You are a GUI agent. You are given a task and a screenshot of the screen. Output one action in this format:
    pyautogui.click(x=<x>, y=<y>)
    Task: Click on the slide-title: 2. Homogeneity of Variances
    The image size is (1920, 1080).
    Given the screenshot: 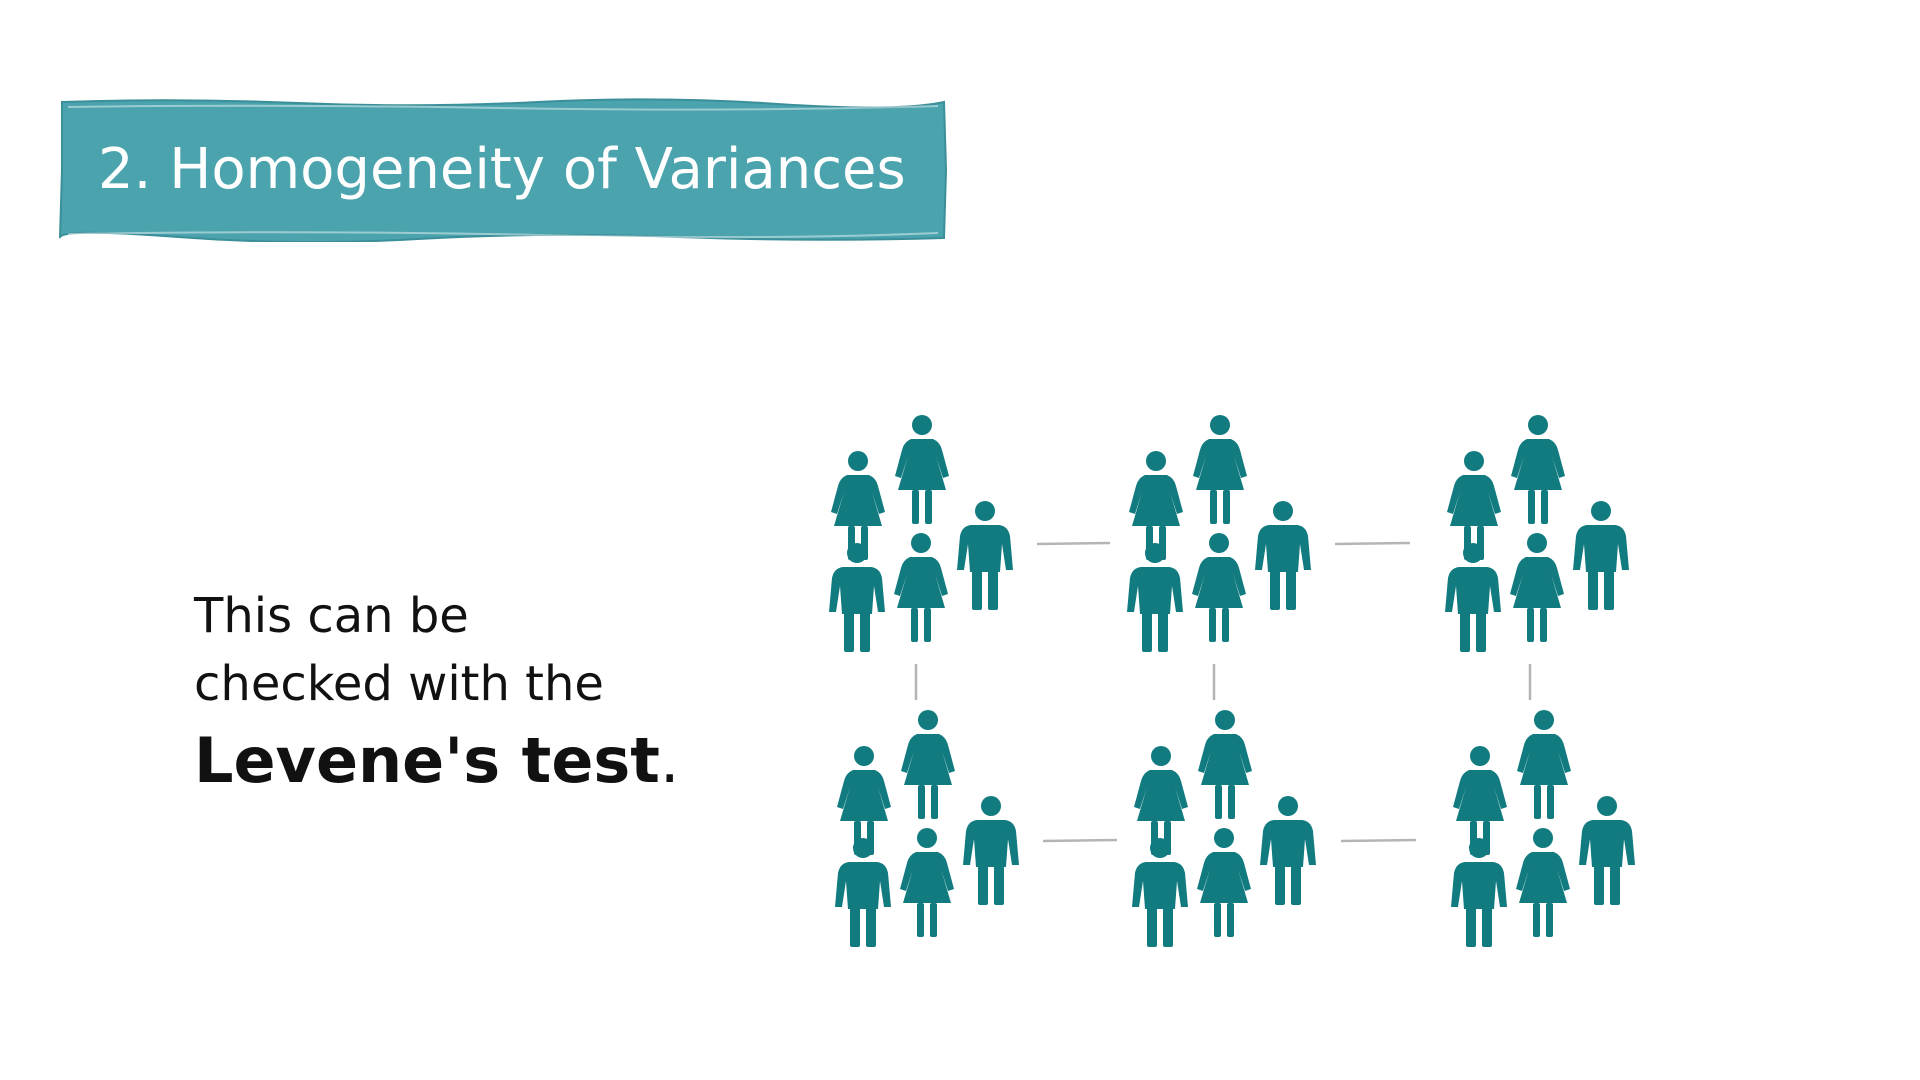 What is the action you would take?
    pyautogui.click(x=502, y=169)
    